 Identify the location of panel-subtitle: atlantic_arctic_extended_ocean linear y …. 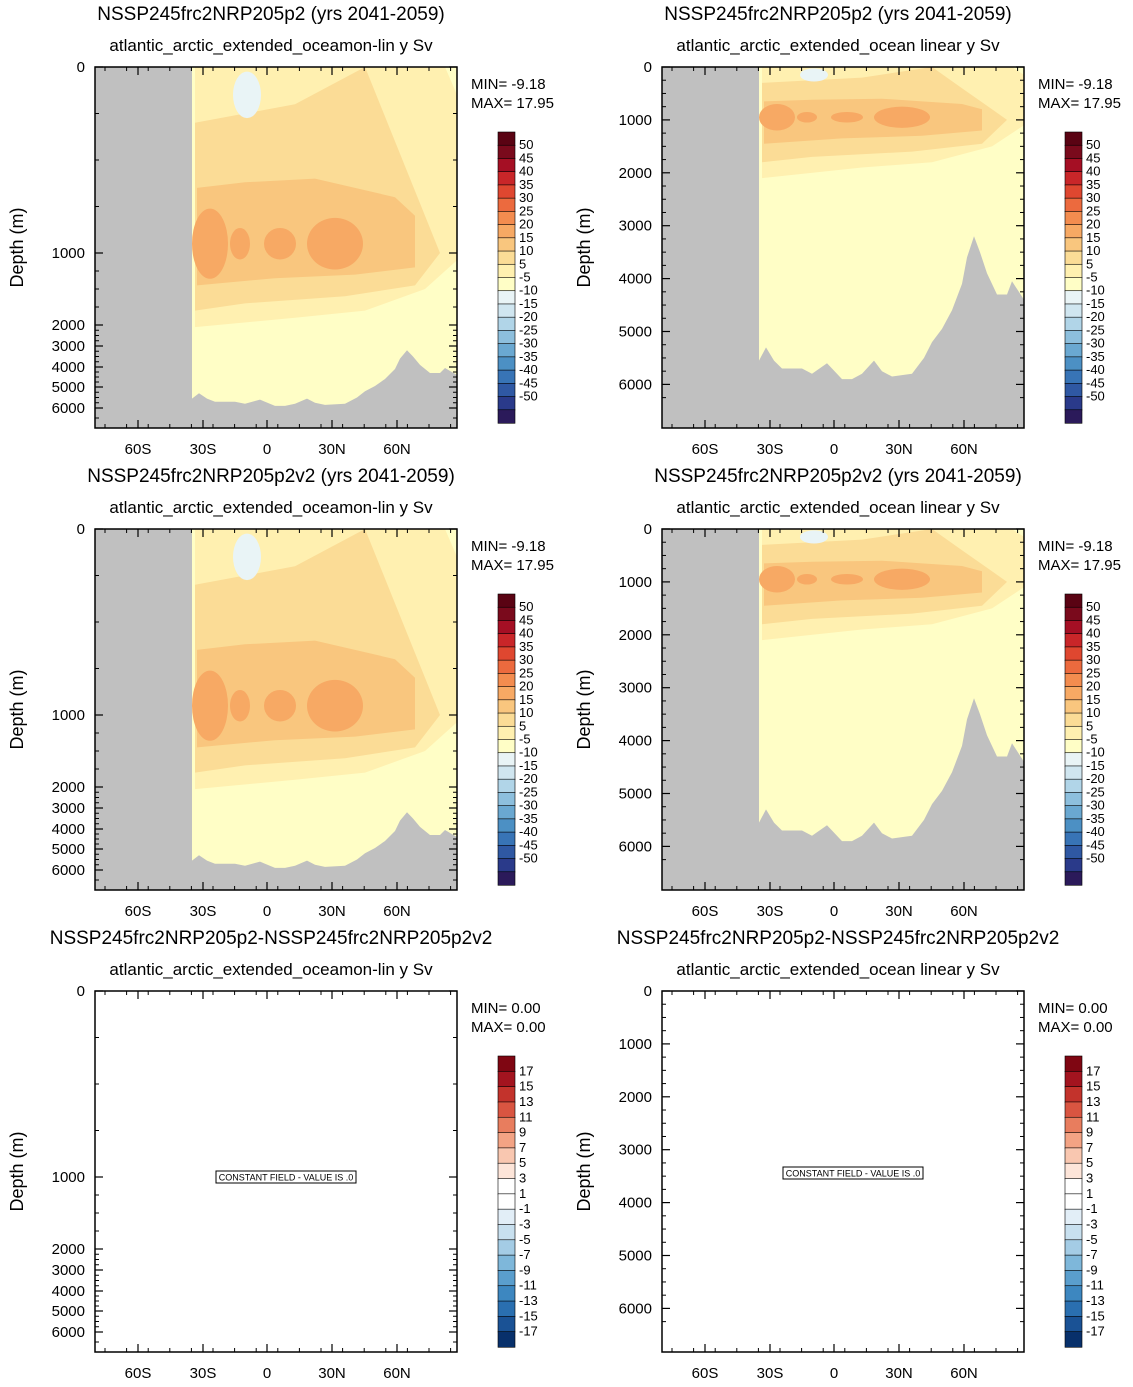
(838, 45).